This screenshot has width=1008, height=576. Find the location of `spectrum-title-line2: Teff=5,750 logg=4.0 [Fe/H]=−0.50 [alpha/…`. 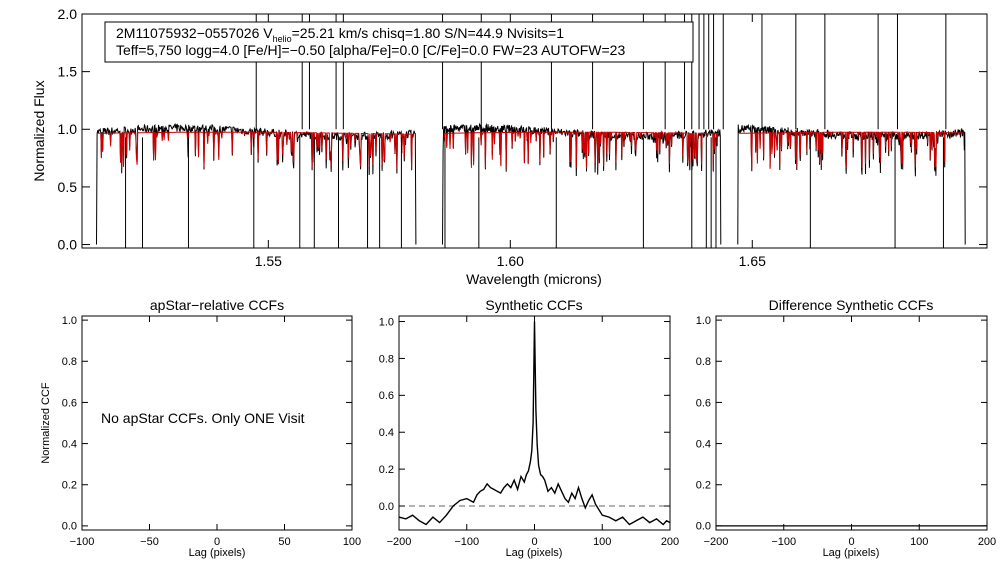

spectrum-title-line2: Teff=5,750 logg=4.0 [Fe/H]=−0.50 [alpha/… is located at coordinates (370, 50).